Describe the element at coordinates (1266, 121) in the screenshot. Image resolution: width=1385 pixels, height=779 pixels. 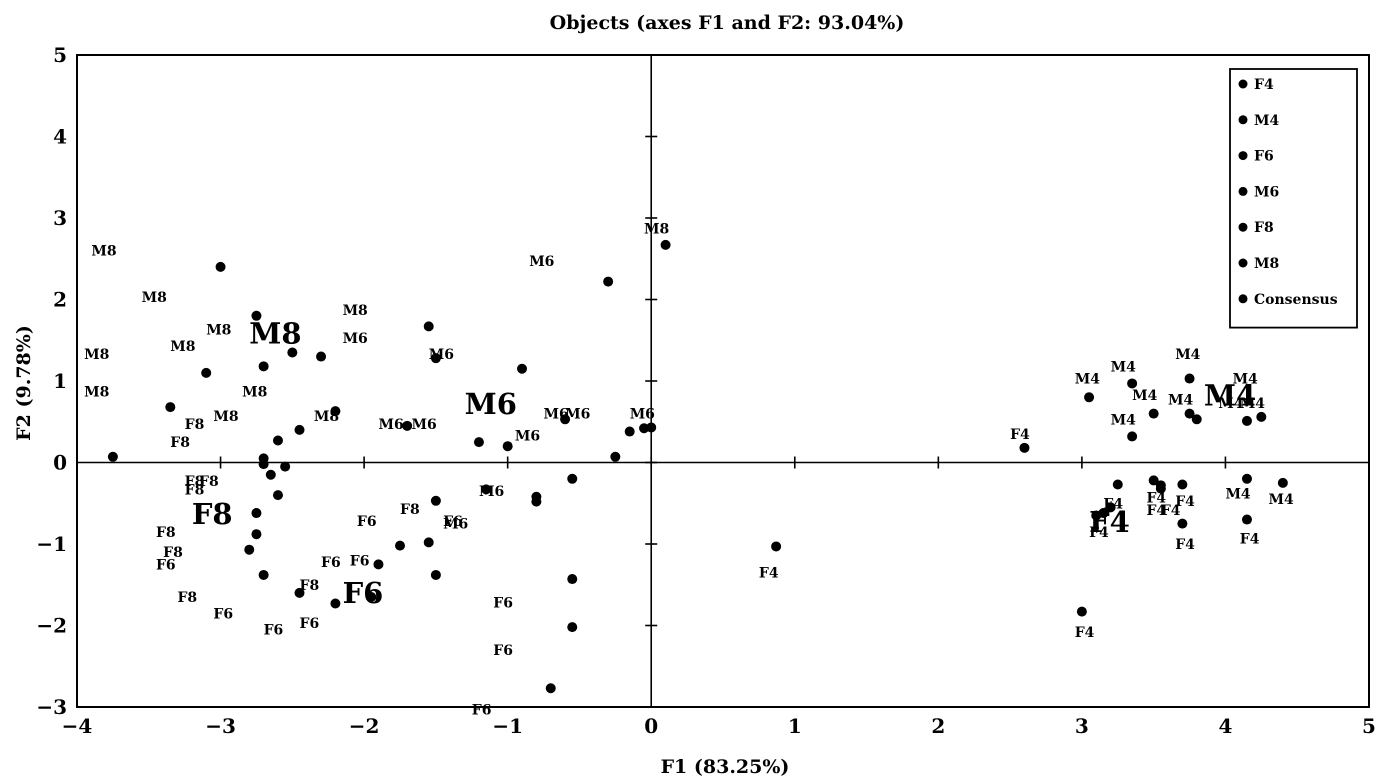
I see `legend-item-label: M4` at that location.